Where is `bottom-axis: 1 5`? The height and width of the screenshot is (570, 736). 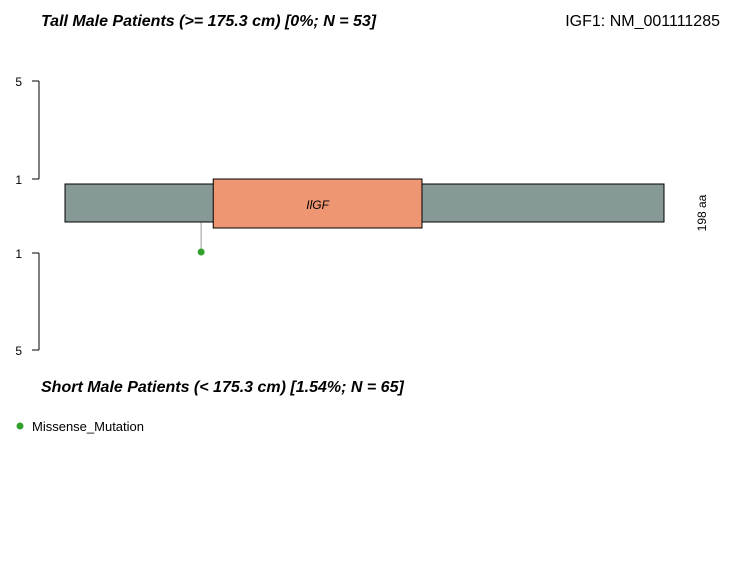 bottom-axis: 1 5 is located at coordinates (27, 302).